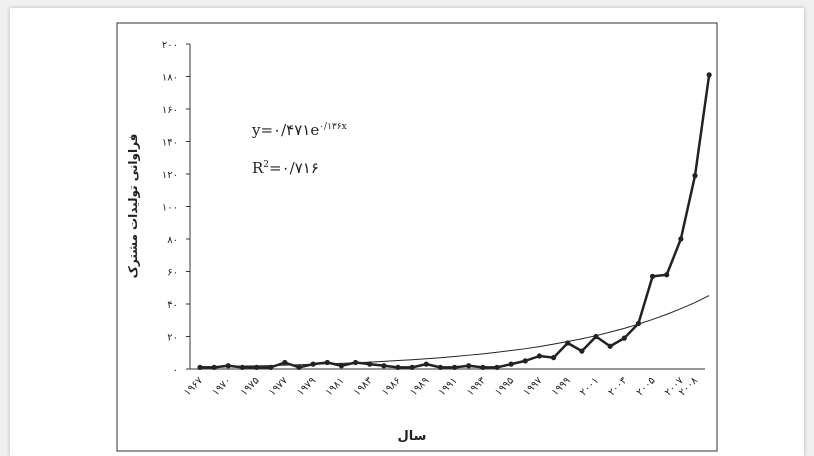 This screenshot has height=456, width=814. Describe the element at coordinates (172, 305) in the screenshot. I see `y-tick-label: ۴۰` at that location.